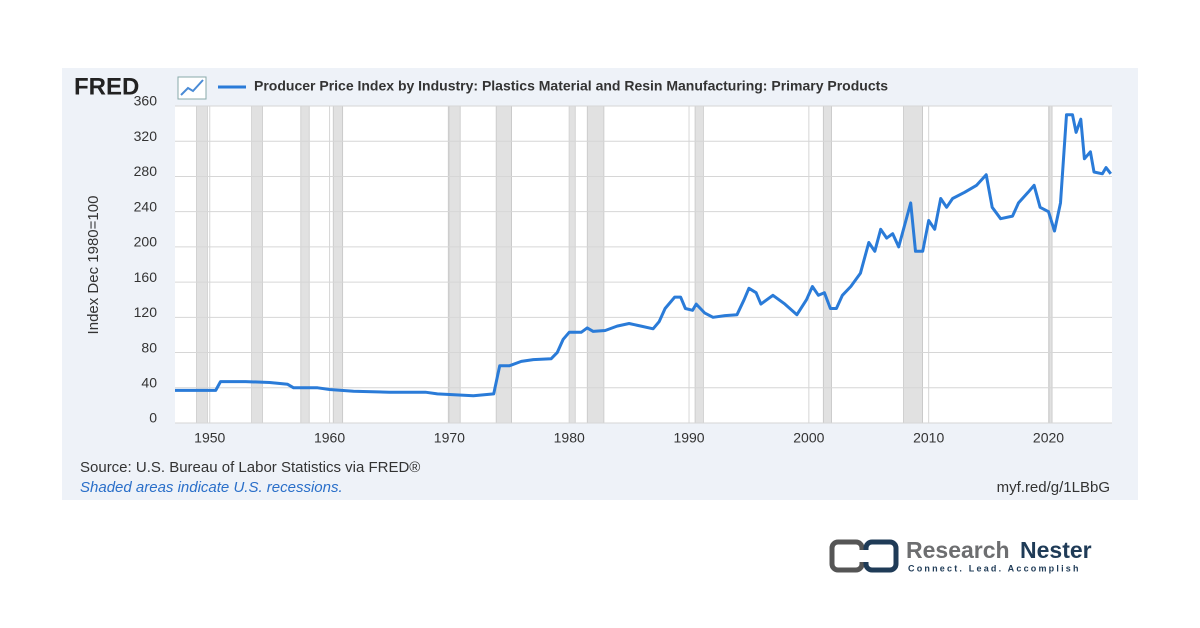 This screenshot has width=1200, height=628. I want to click on y-tick-label: 280, so click(146, 171).